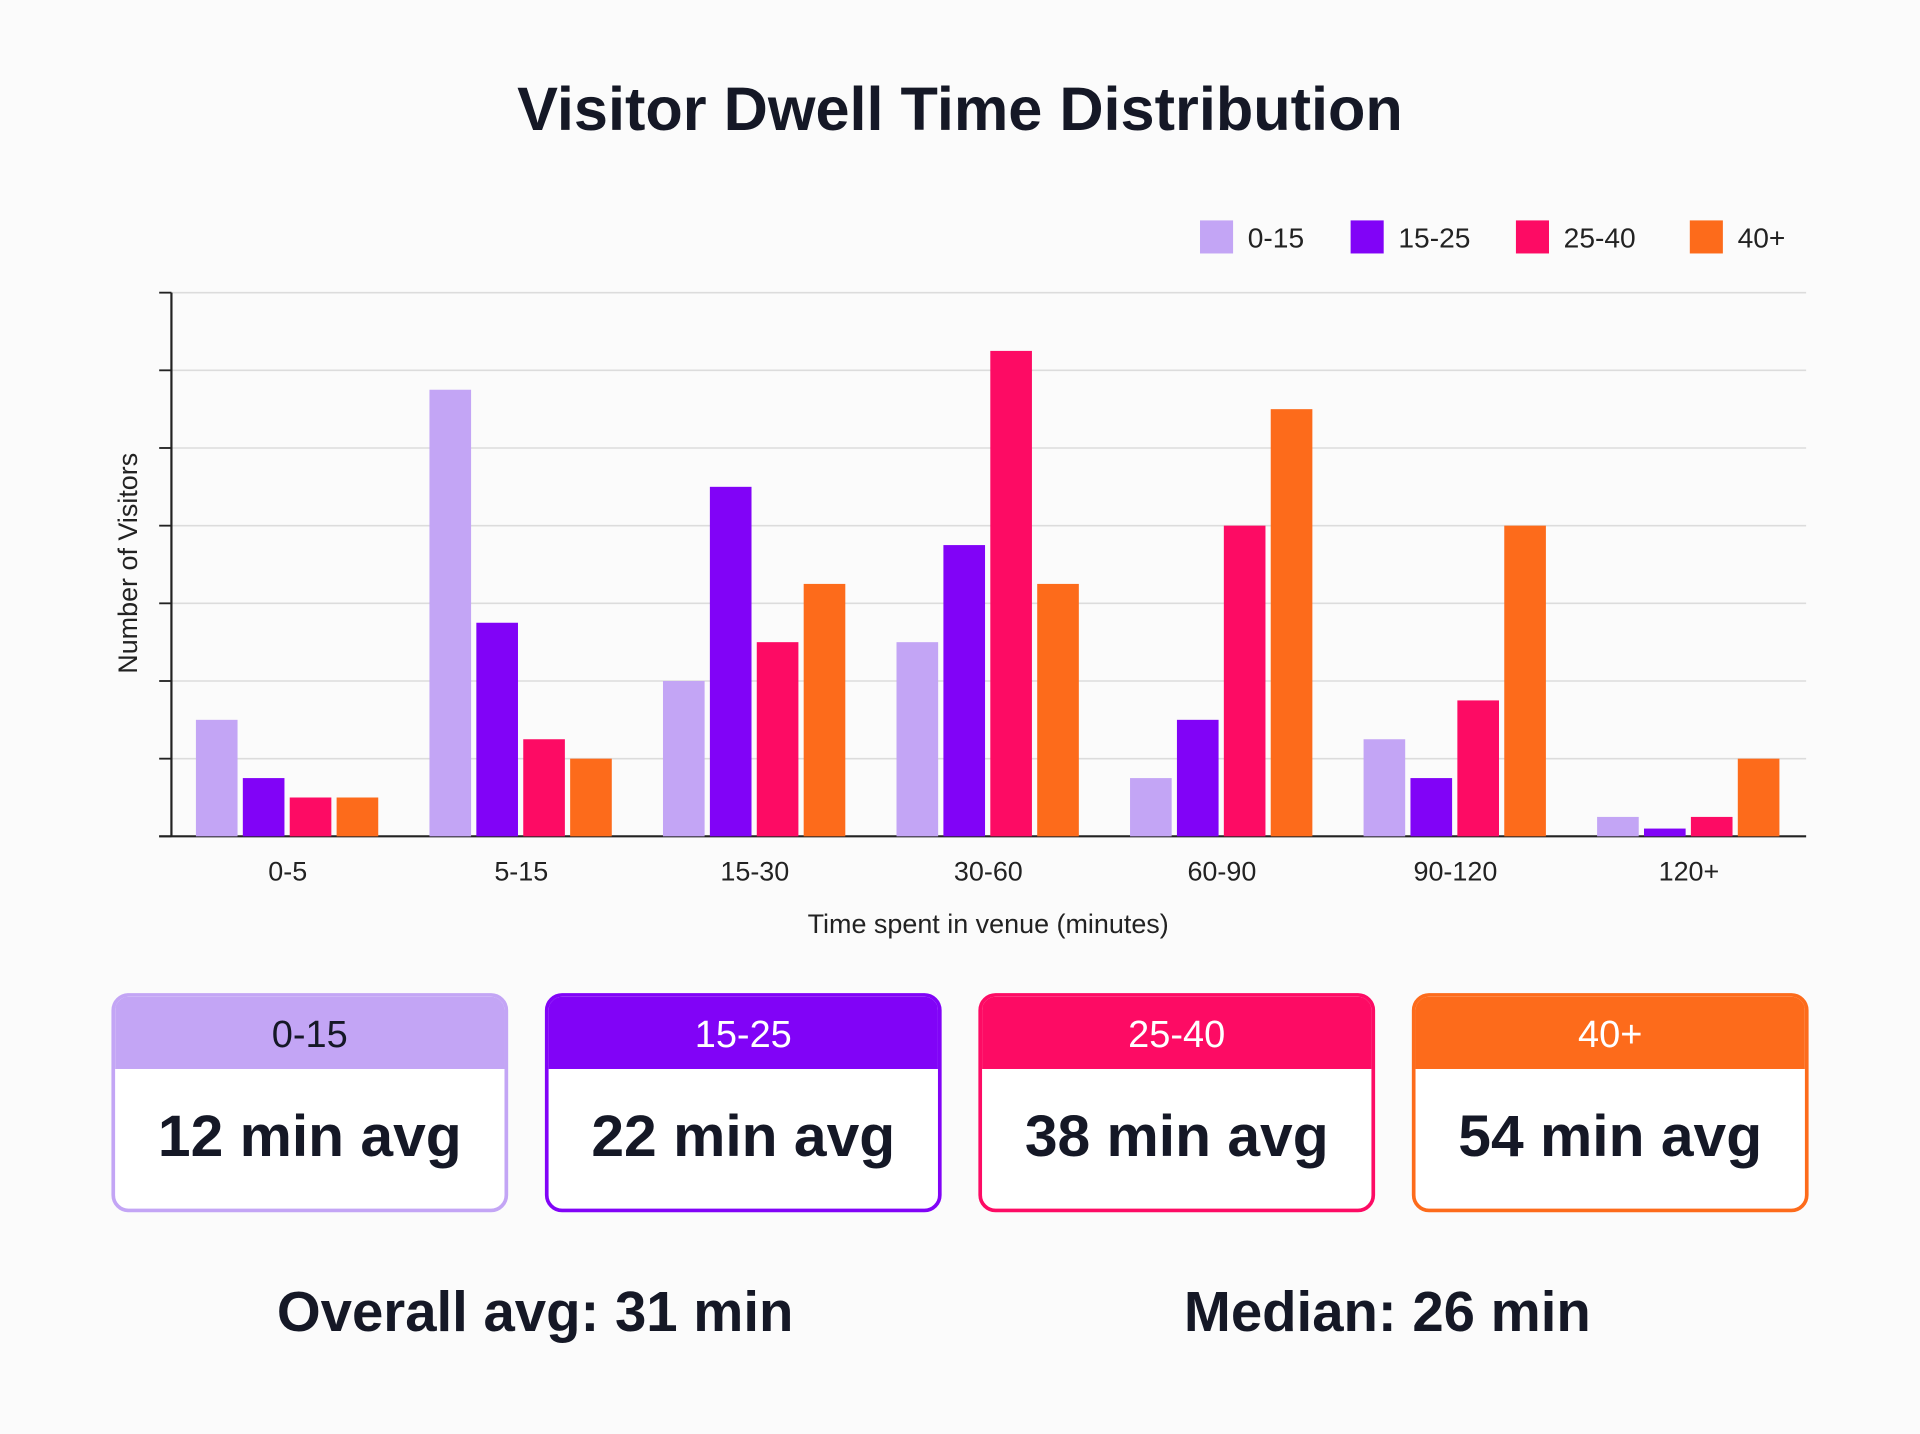 The width and height of the screenshot is (1920, 1434). Describe the element at coordinates (1221, 871) in the screenshot. I see `x-tick-label: 60-90` at that location.